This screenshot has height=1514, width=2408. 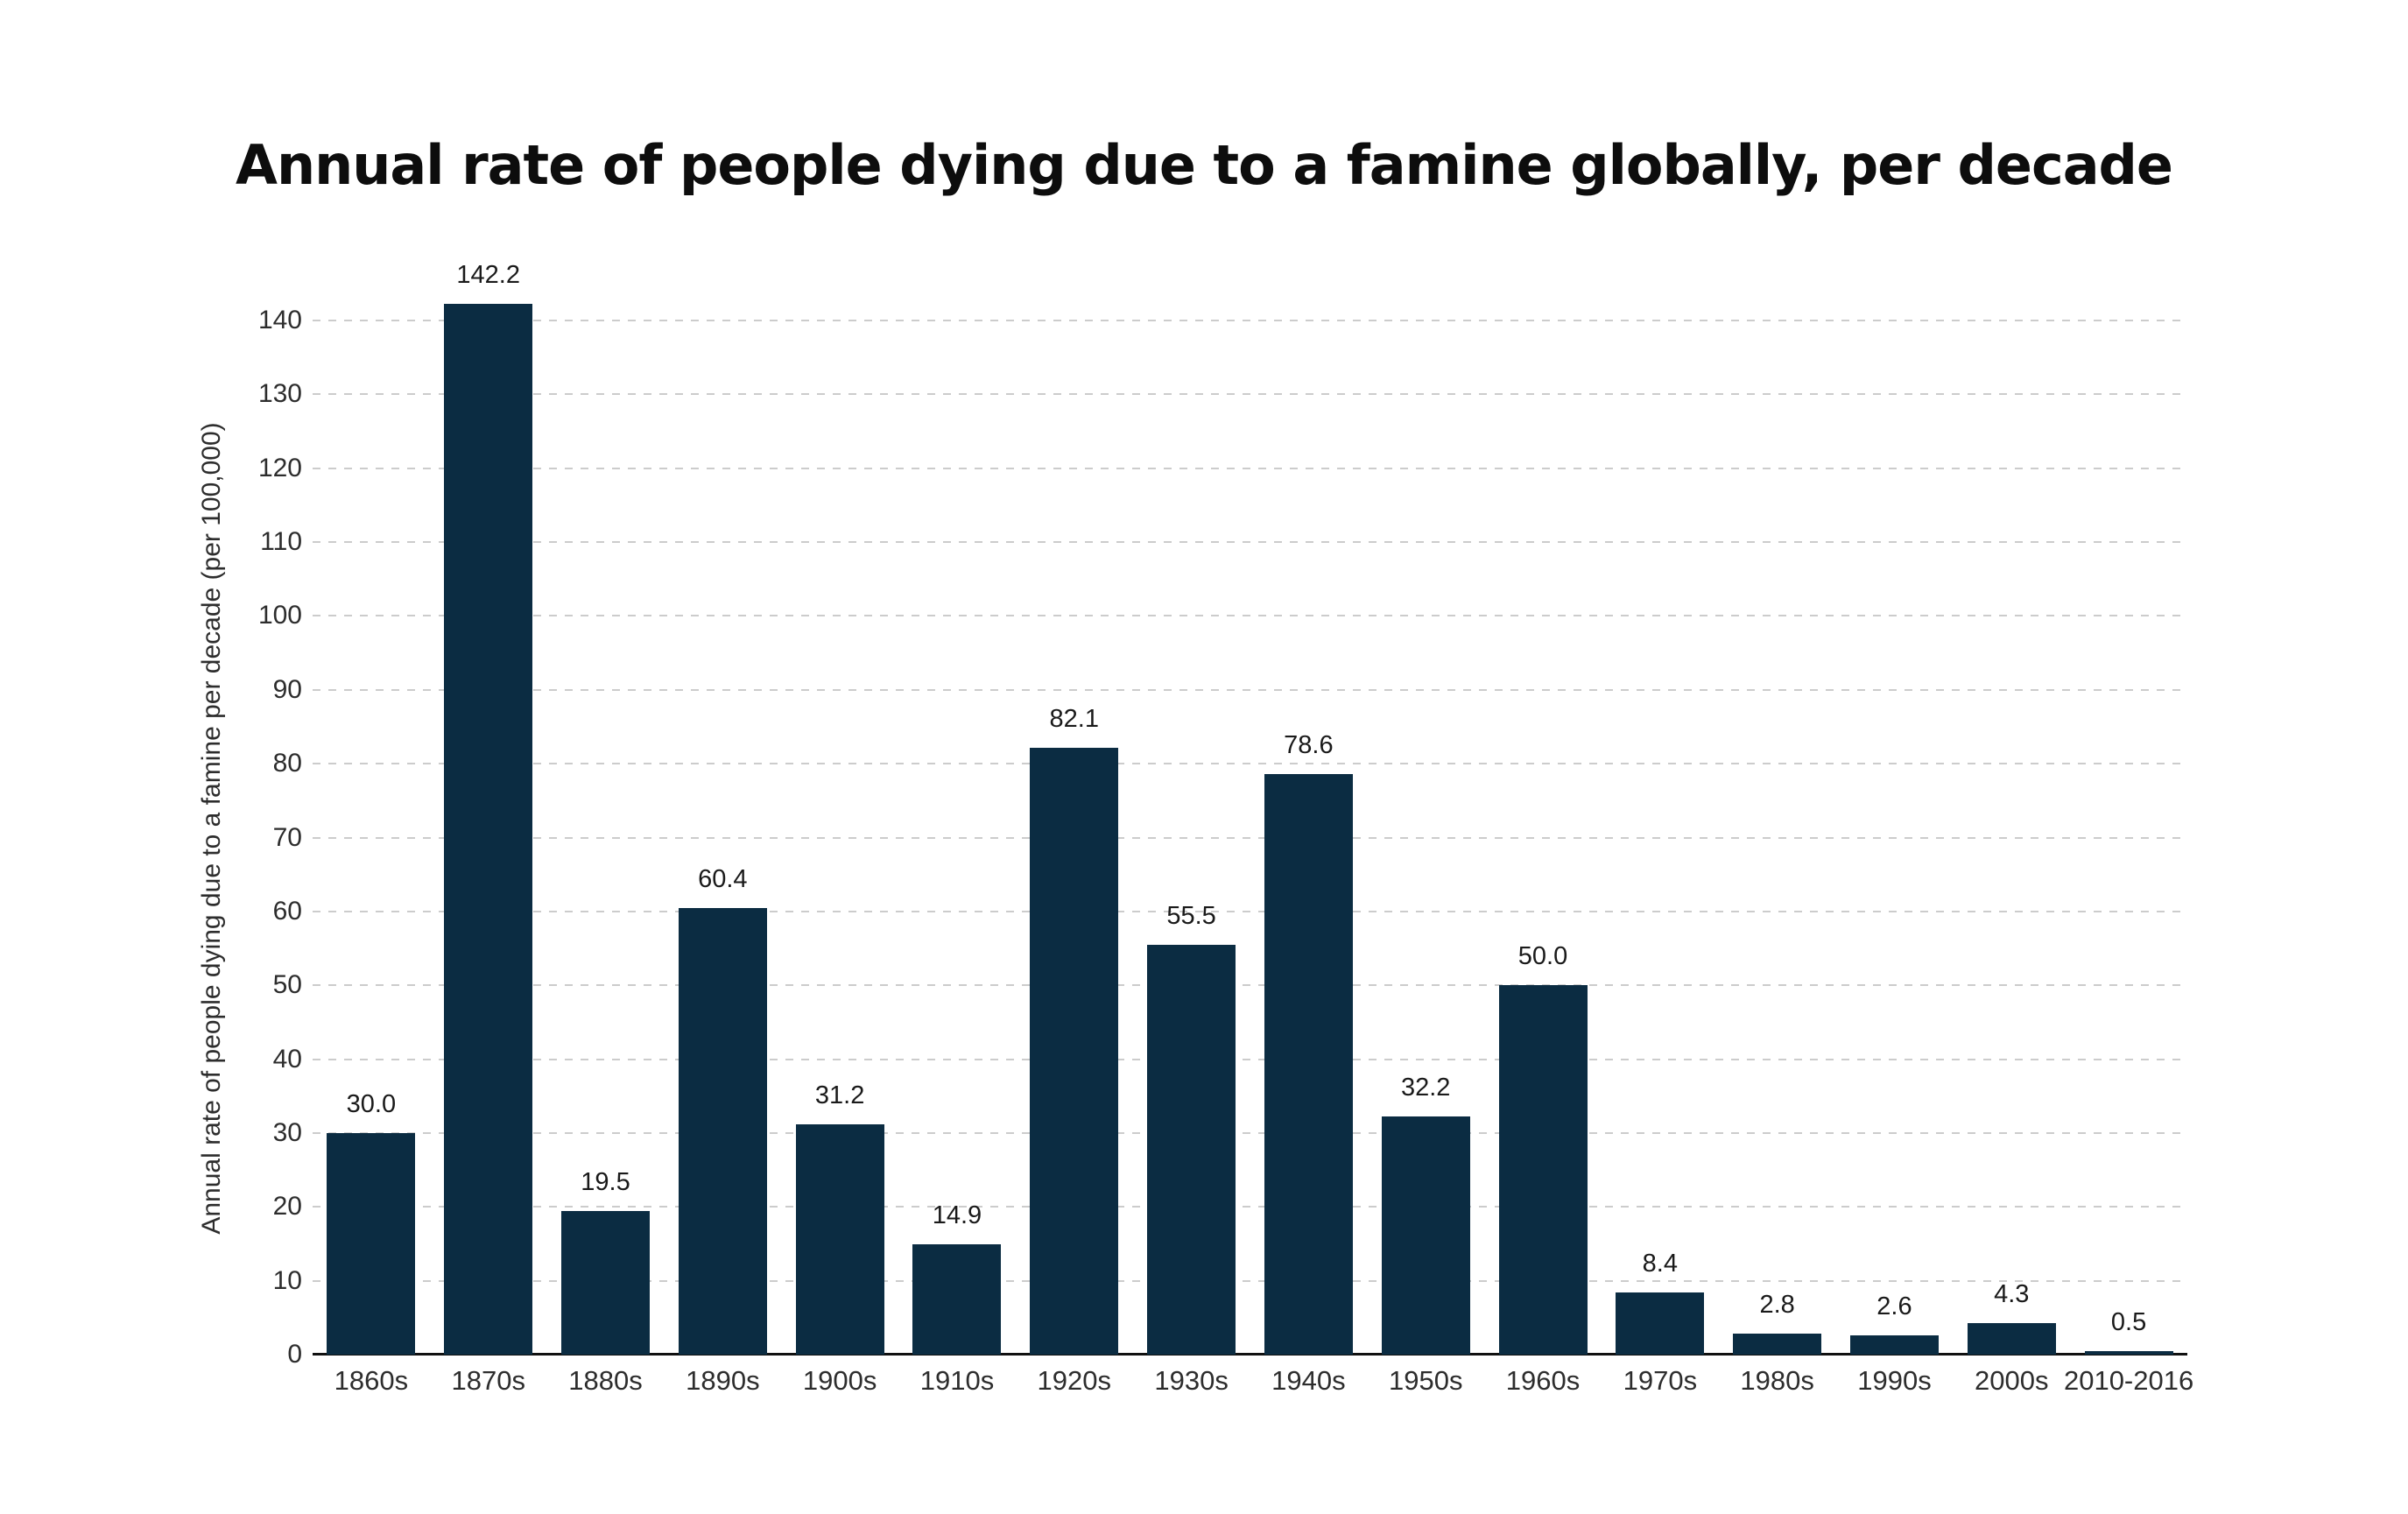 I want to click on y-tick-label: 140, so click(x=279, y=320).